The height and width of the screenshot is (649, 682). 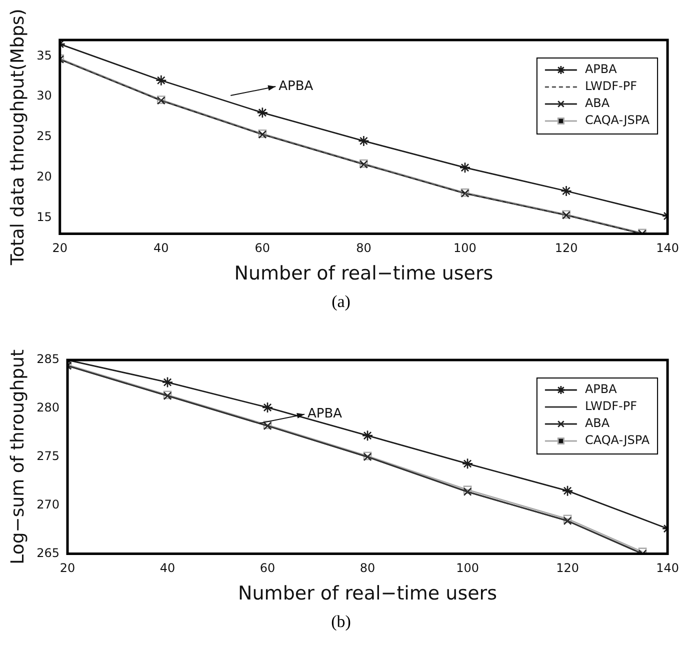 What do you see at coordinates (48, 359) in the screenshot?
I see `y-tick-label: 285` at bounding box center [48, 359].